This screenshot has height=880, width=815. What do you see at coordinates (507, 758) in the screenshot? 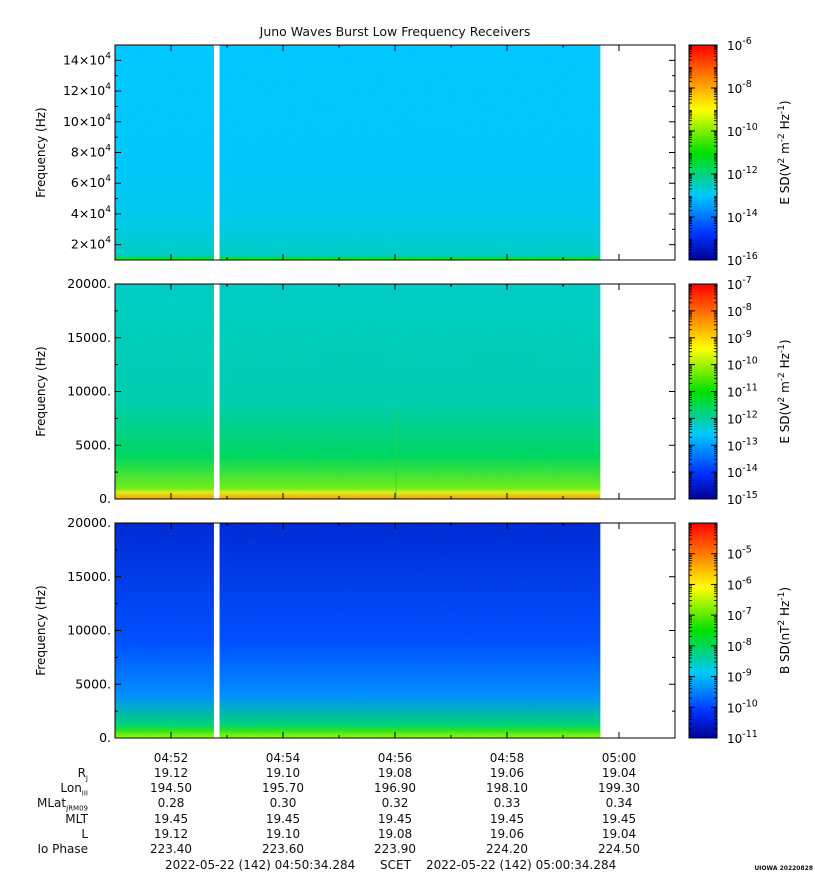
I see `x-tick-label: 04:58` at bounding box center [507, 758].